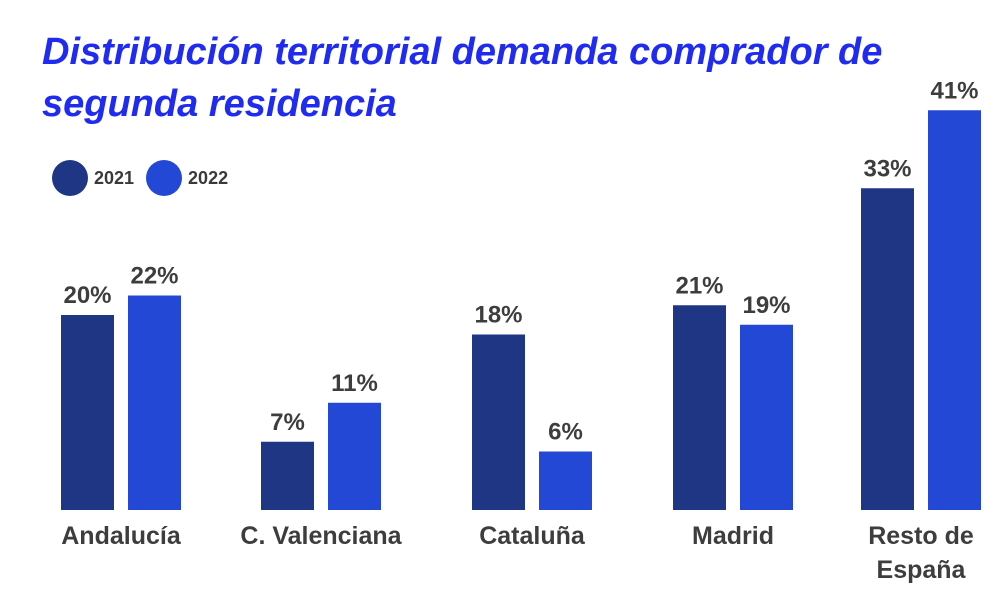  What do you see at coordinates (699, 407) in the screenshot?
I see `bar-madrid-2021` at bounding box center [699, 407].